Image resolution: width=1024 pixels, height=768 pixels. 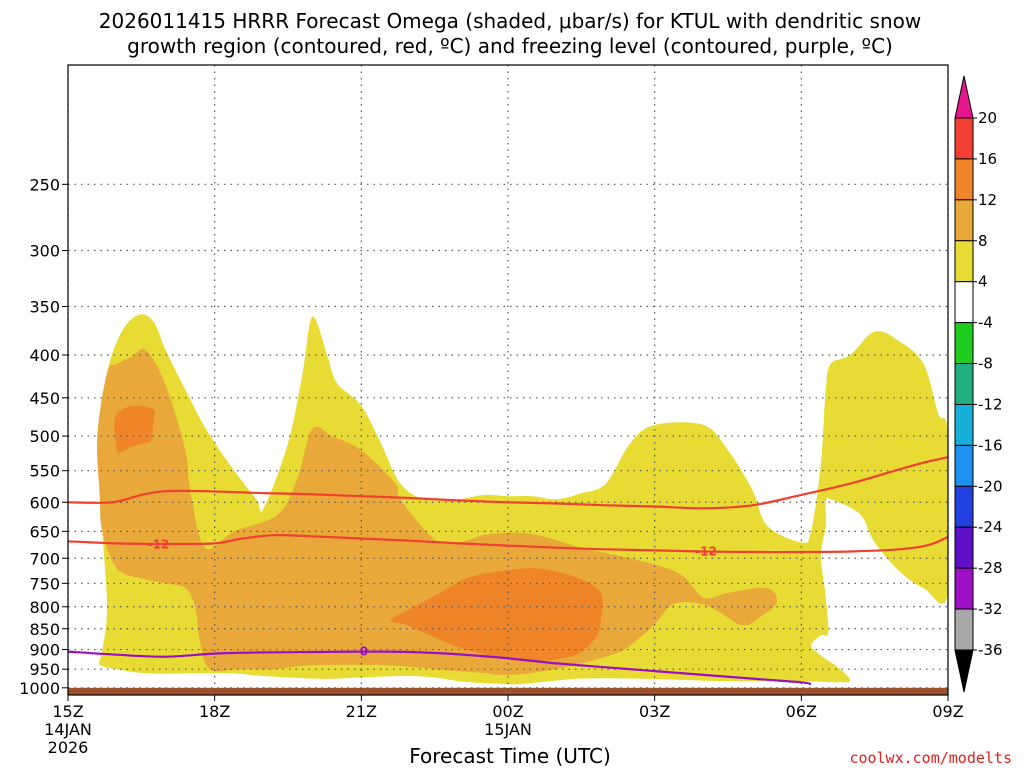 I want to click on colorbar-label-1: 16, so click(x=987, y=159).